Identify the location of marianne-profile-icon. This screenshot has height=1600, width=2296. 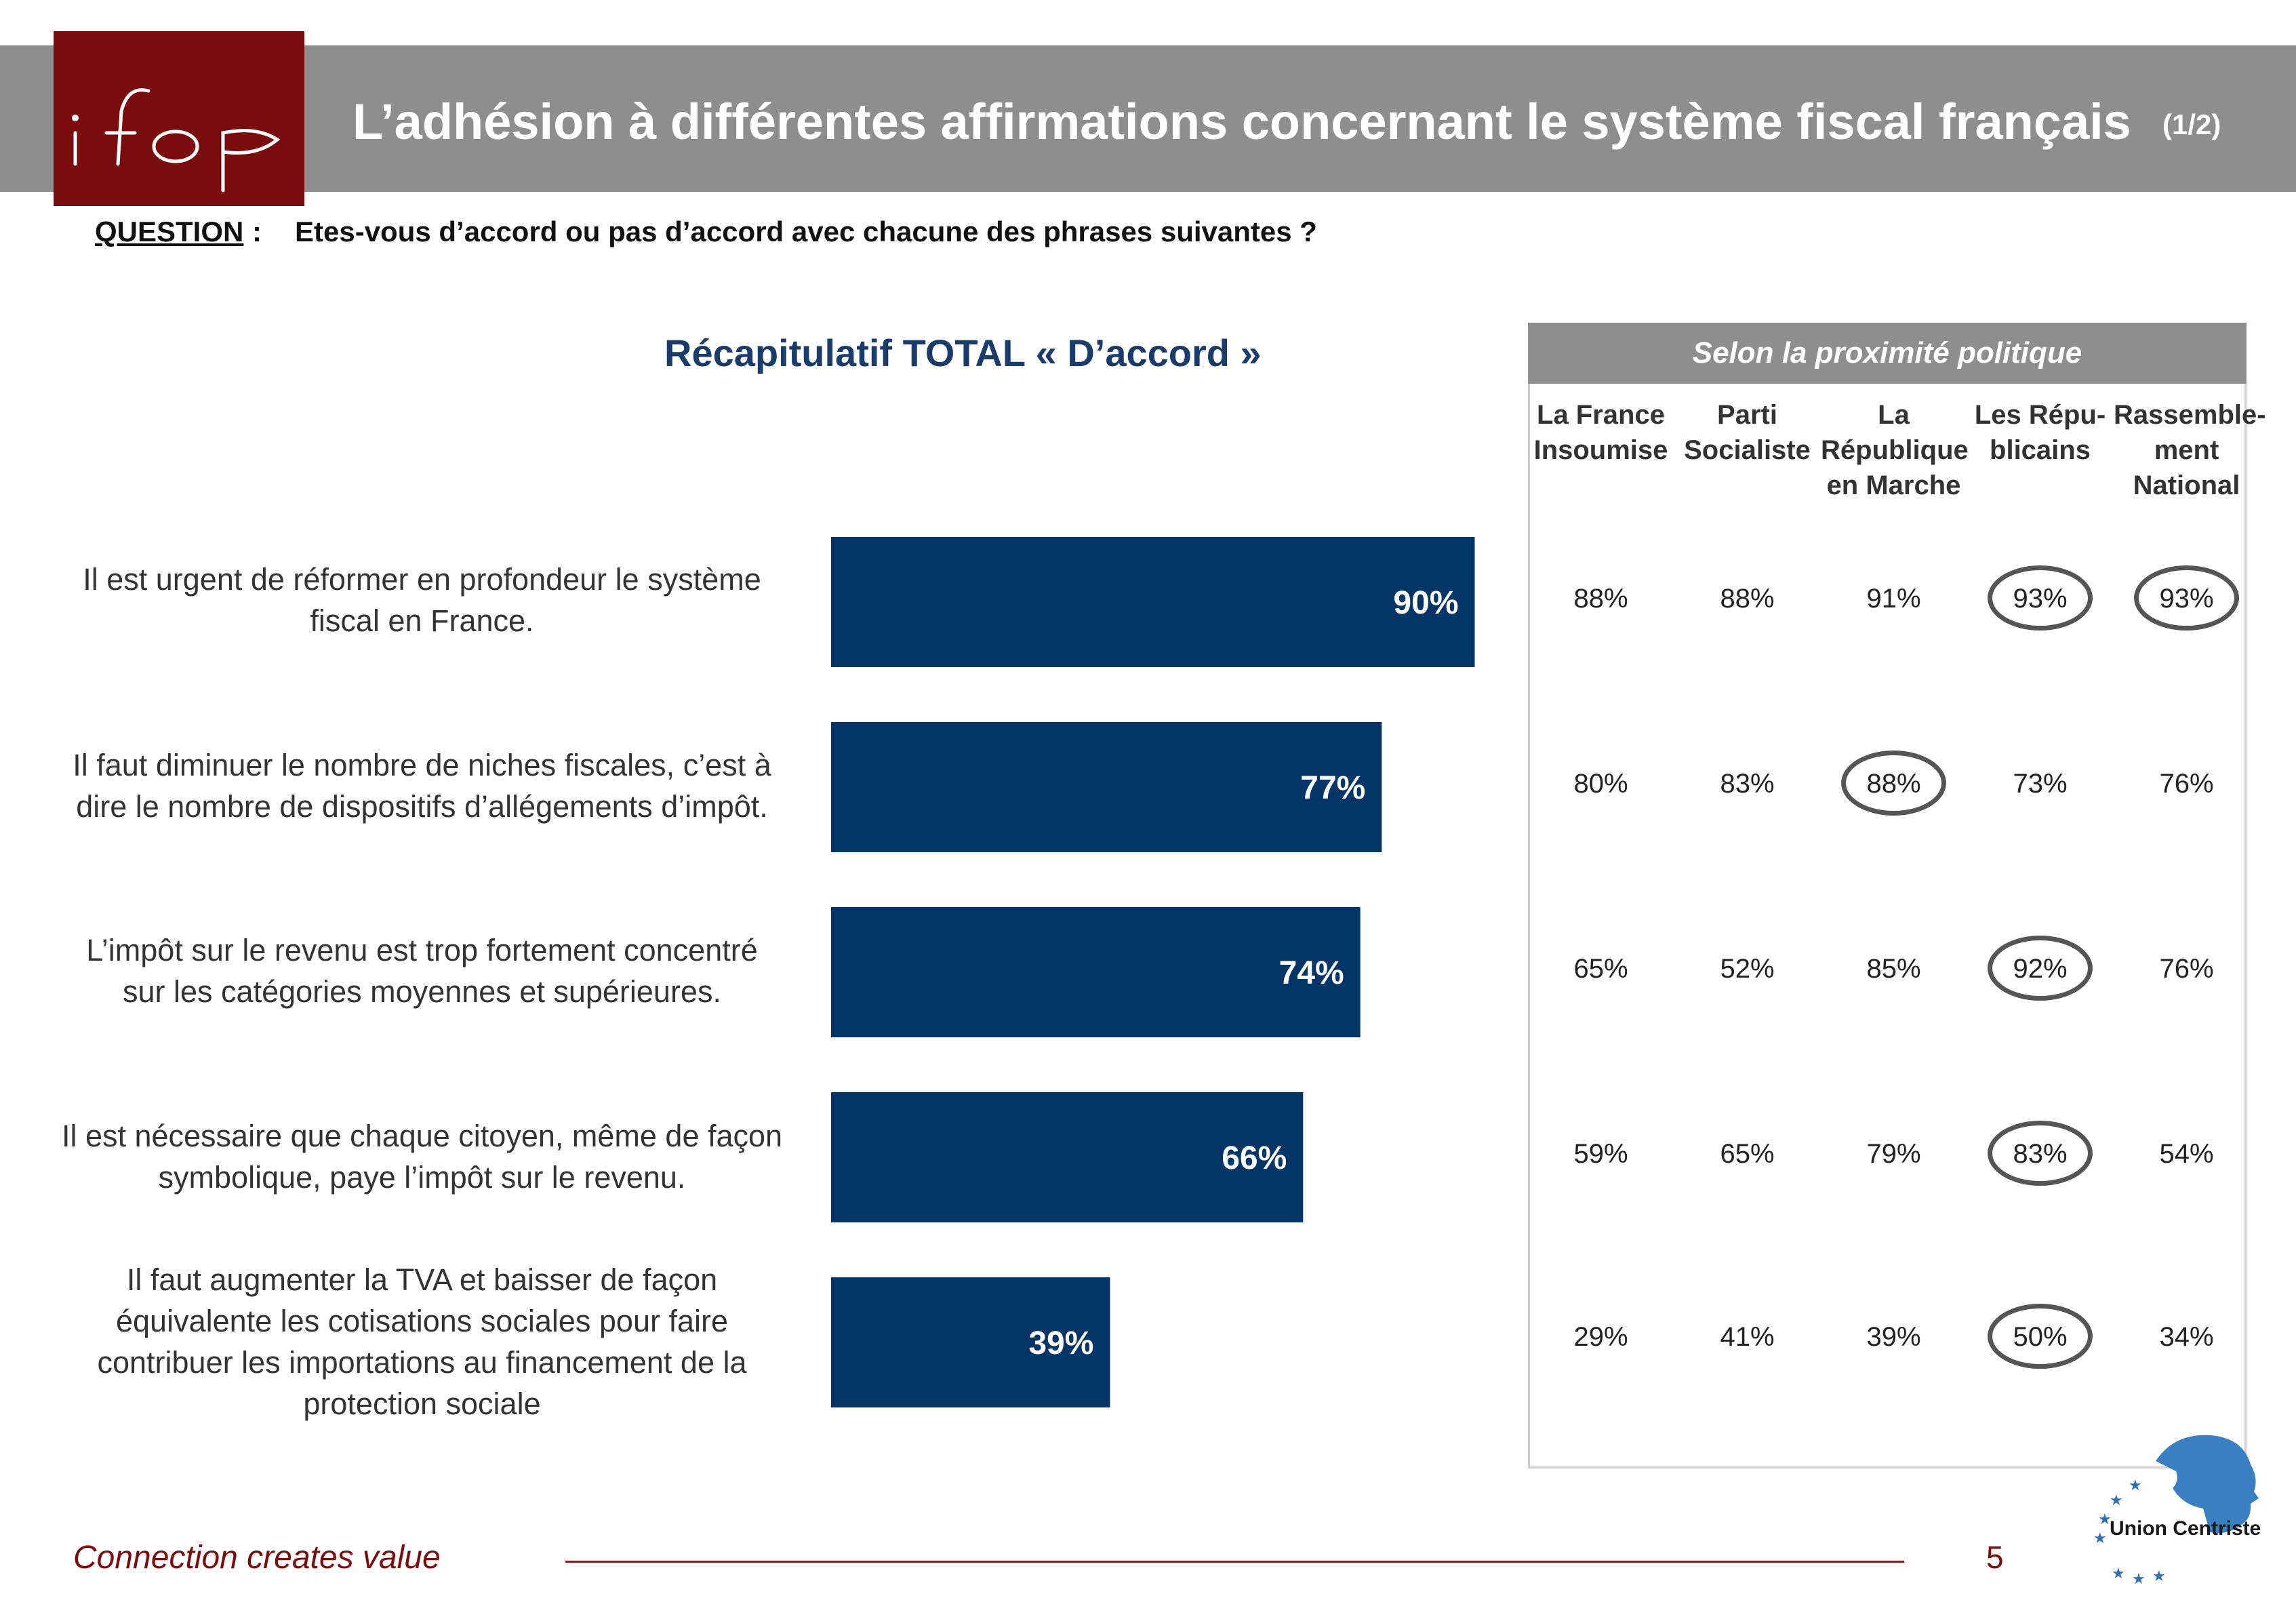
(2207, 1485).